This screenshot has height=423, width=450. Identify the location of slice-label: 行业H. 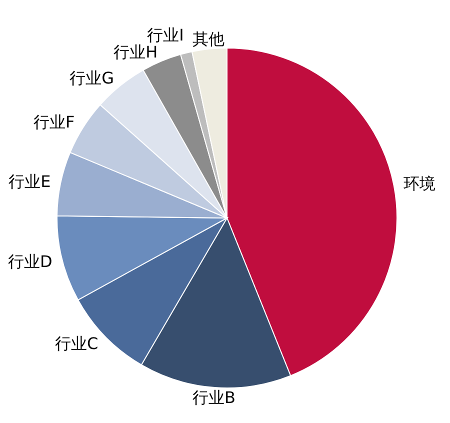
(136, 52).